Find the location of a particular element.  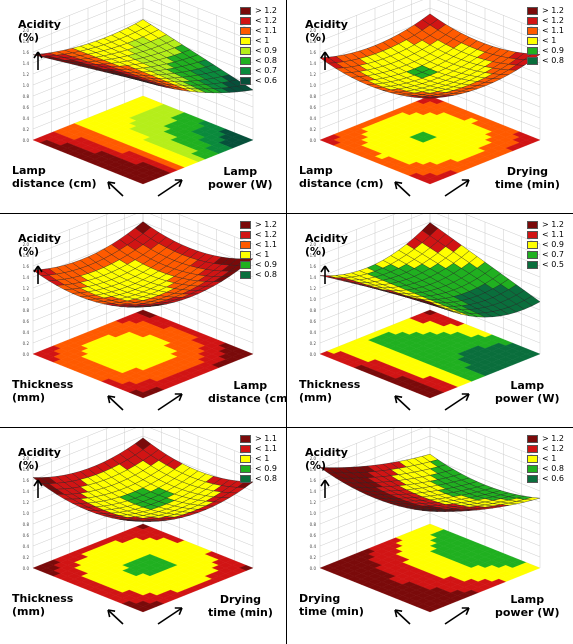

x-axis-label: Thickness (mm) is located at coordinates (43, 605).